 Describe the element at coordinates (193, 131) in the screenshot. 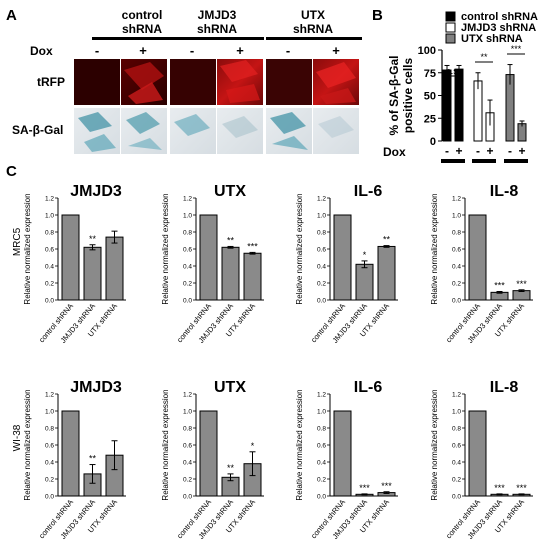

I see `micrograph-gal-jmjd3-minus` at that location.